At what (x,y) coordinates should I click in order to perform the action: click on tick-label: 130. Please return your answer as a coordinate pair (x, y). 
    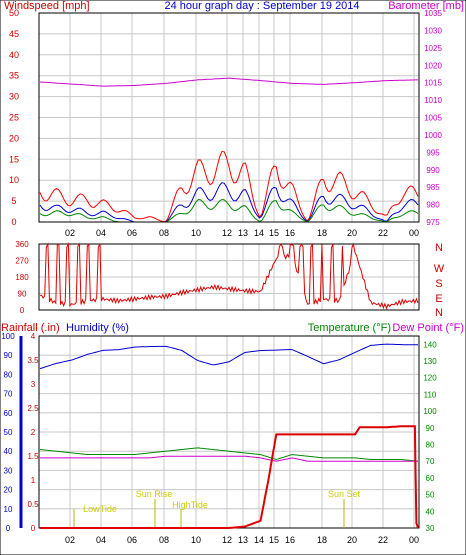
    Looking at the image, I should click on (430, 361).